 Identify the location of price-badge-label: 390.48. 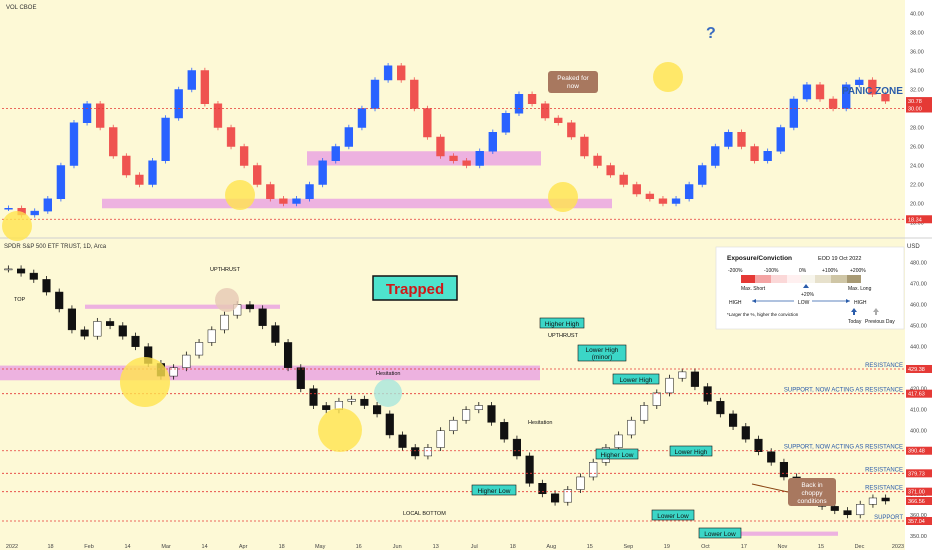
(916, 452).